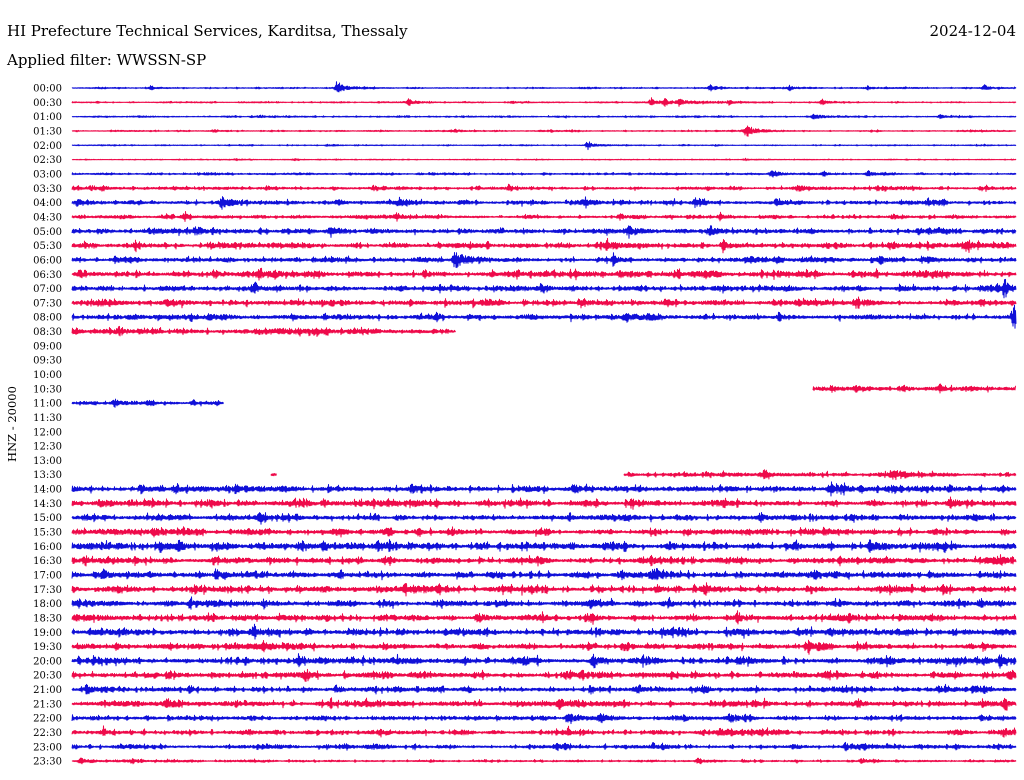  What do you see at coordinates (544, 661) in the screenshot?
I see `trace-2000` at bounding box center [544, 661].